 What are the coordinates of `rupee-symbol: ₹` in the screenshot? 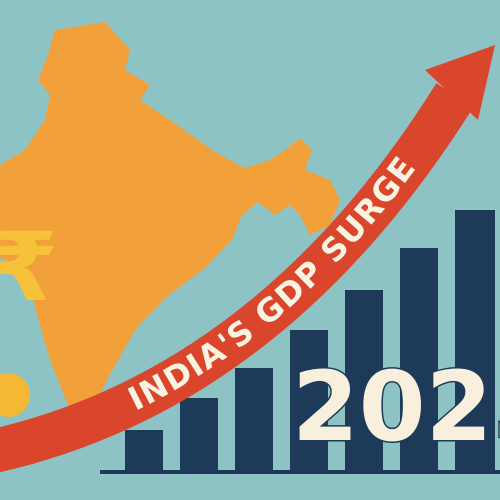 It's located at (29, 268).